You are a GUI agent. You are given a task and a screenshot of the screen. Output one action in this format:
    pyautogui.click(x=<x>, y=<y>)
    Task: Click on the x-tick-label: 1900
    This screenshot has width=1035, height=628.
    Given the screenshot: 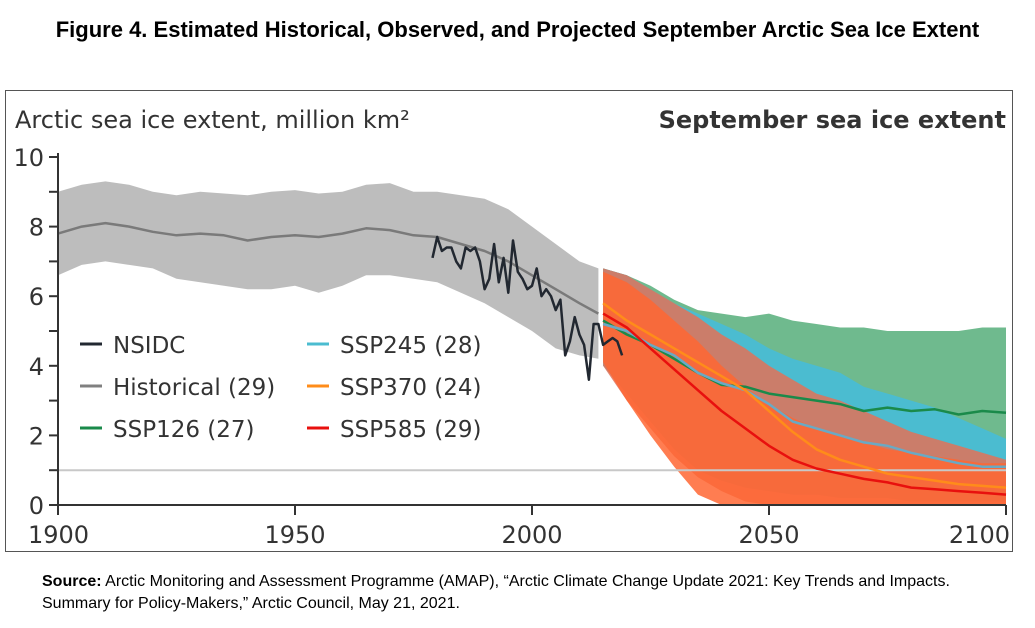 What is the action you would take?
    pyautogui.click(x=58, y=535)
    